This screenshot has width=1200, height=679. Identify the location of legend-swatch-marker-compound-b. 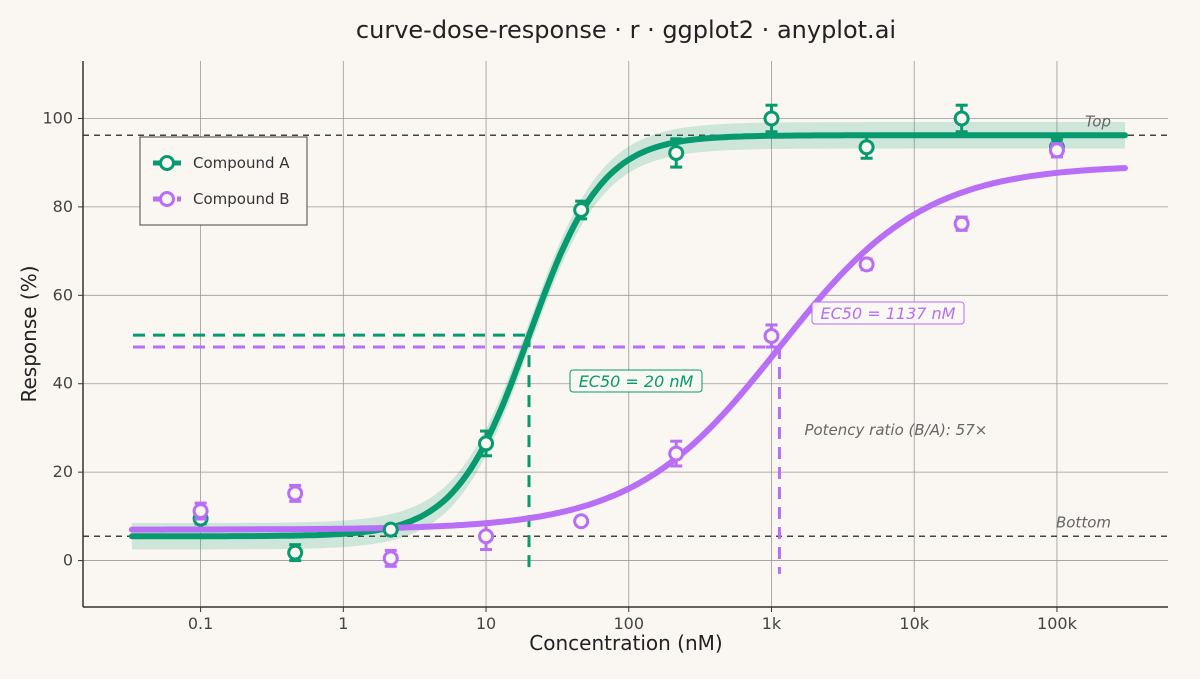
(167, 199).